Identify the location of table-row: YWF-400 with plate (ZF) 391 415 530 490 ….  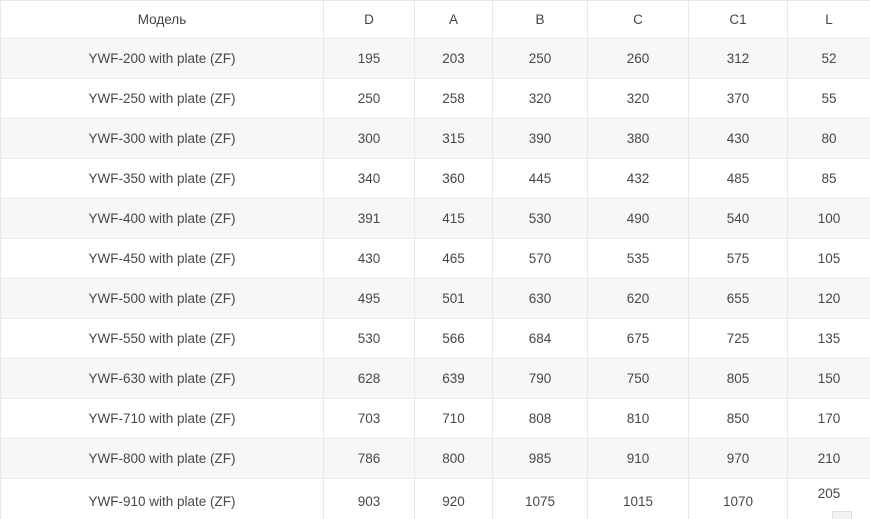
(435, 218).